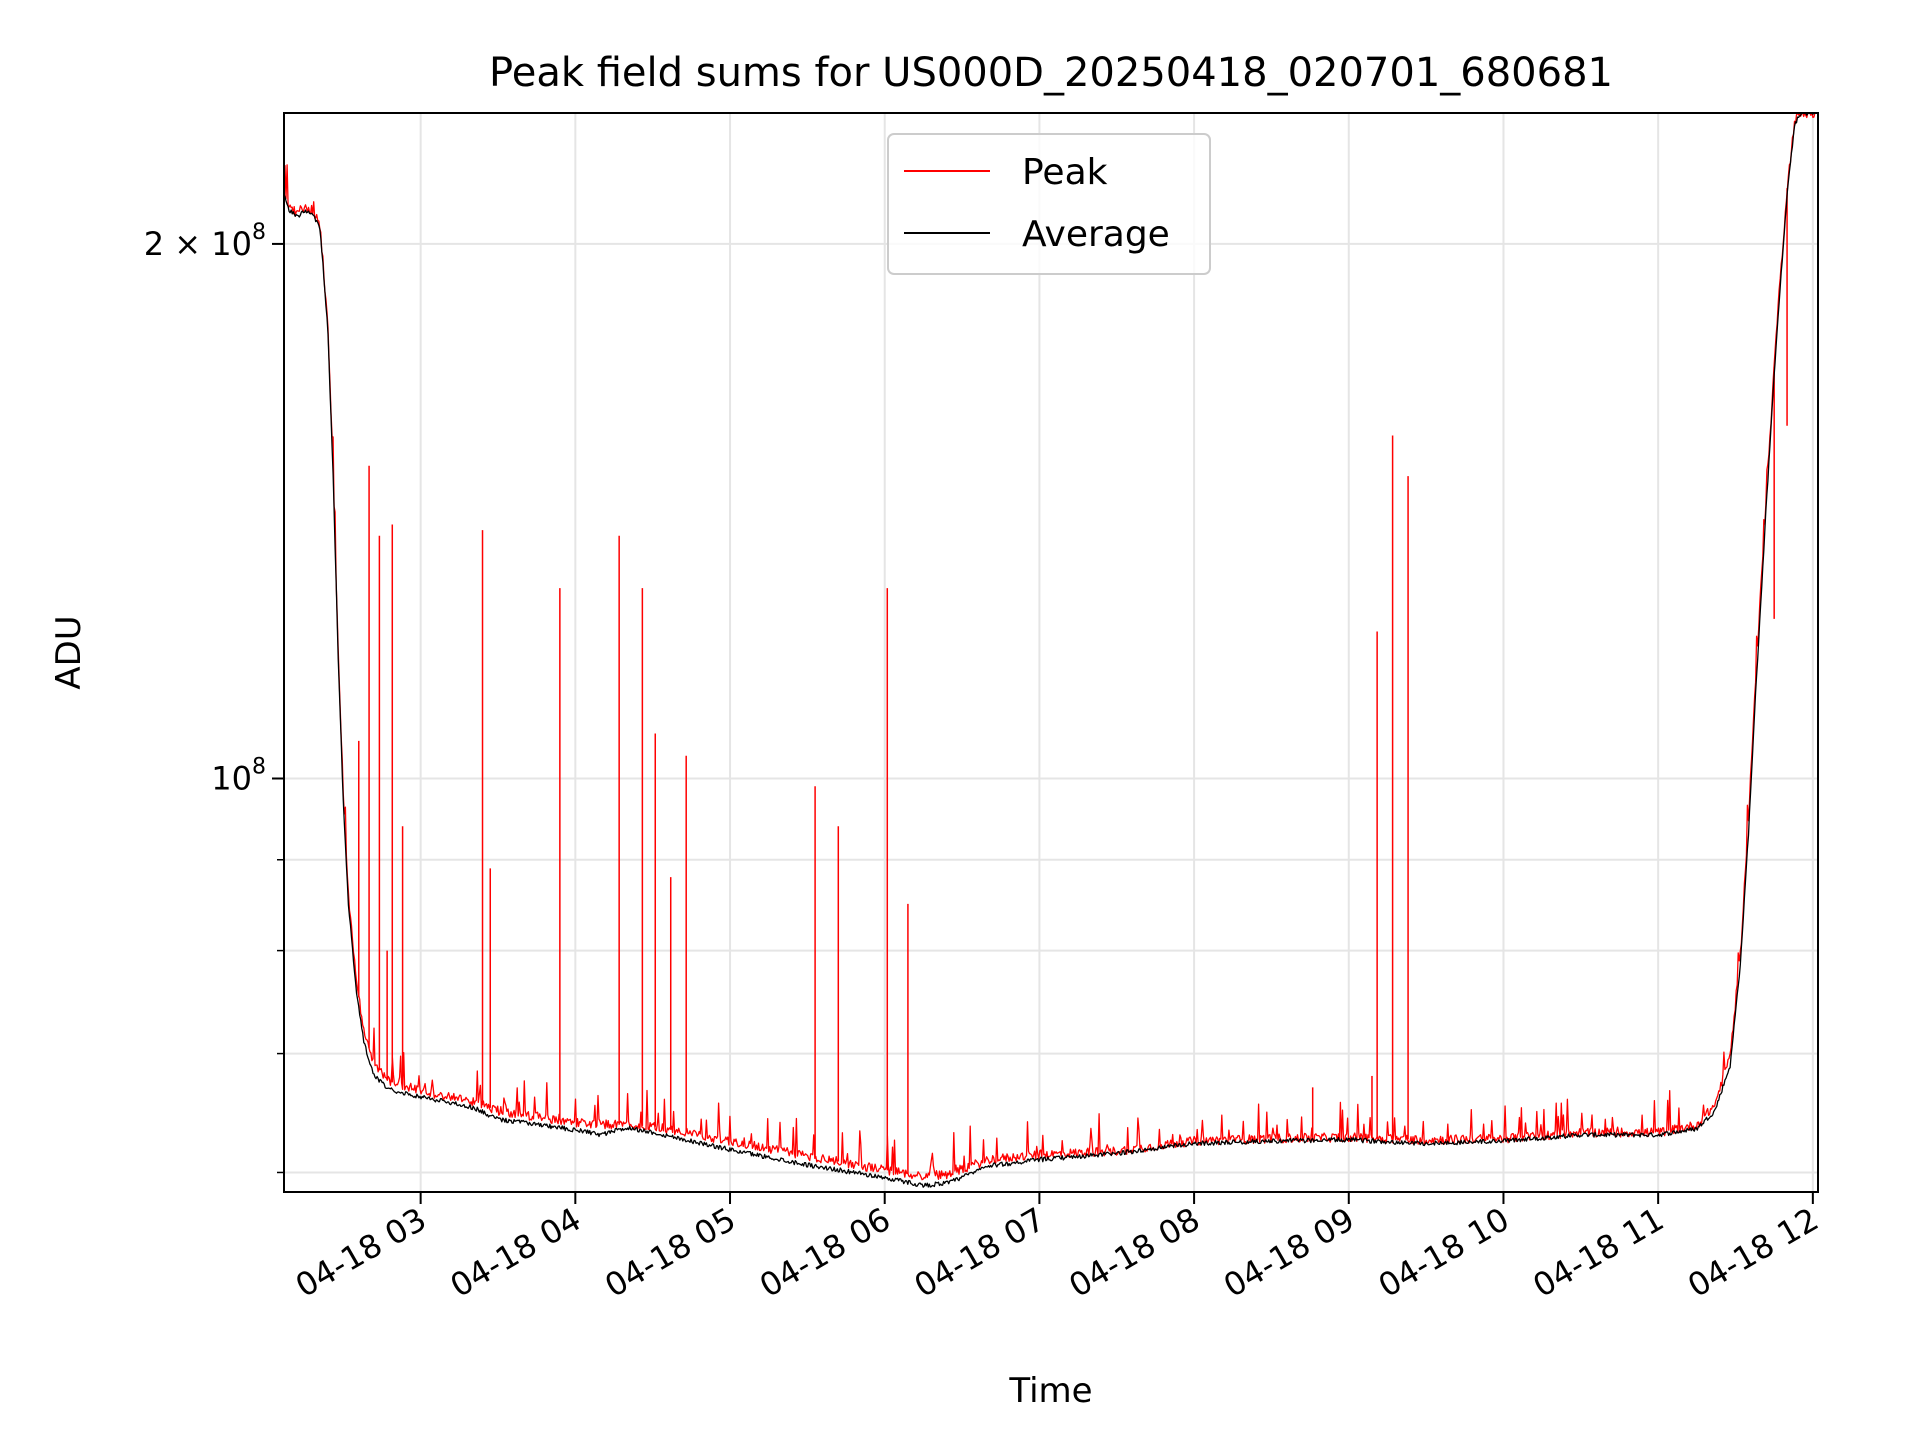 Image resolution: width=1920 pixels, height=1440 pixels. Describe the element at coordinates (1096, 234) in the screenshot. I see `legend-label-average: Average` at that location.